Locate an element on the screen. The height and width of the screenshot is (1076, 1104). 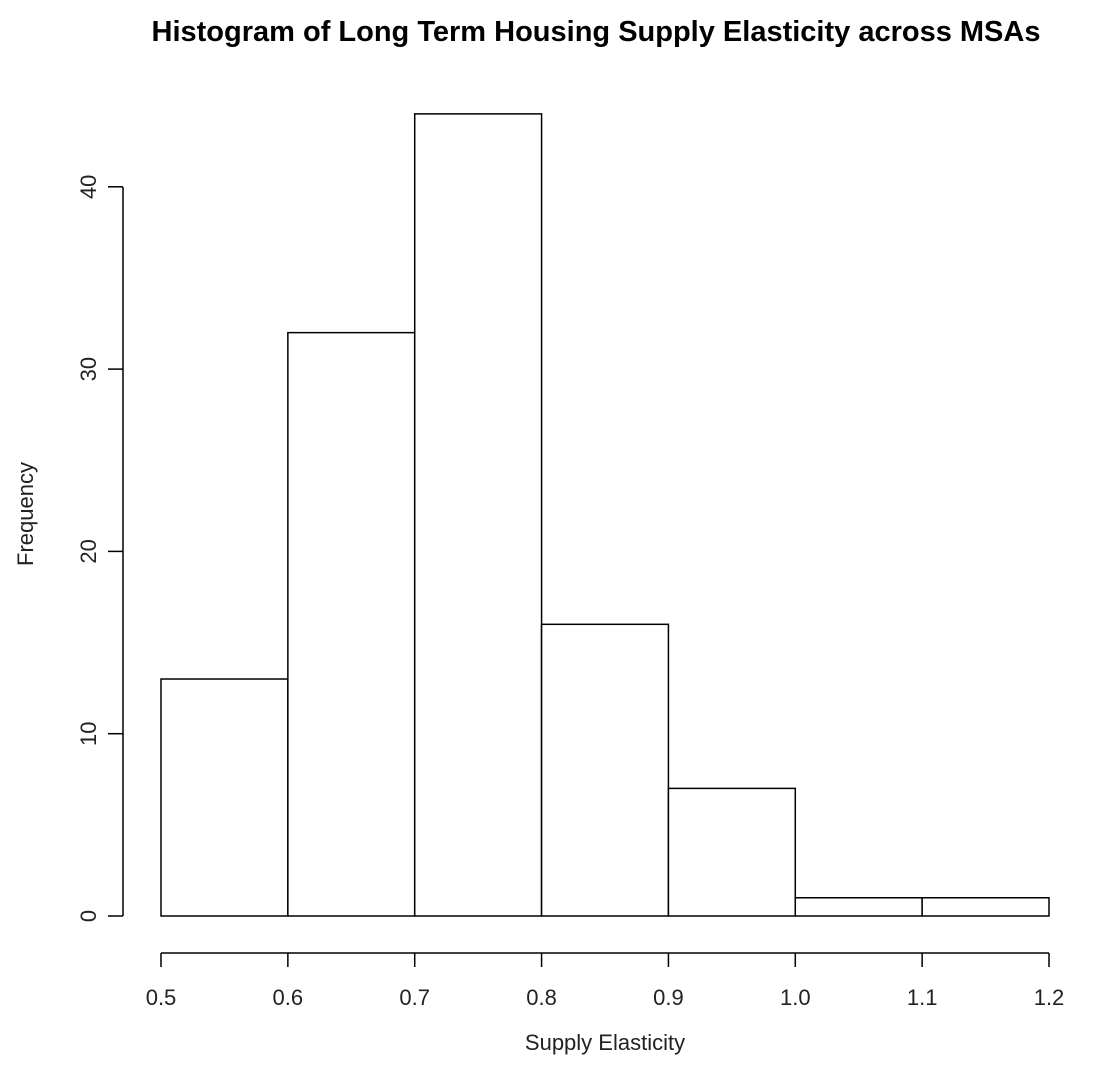
y-tick-label-0: 0 is located at coordinates (88, 916).